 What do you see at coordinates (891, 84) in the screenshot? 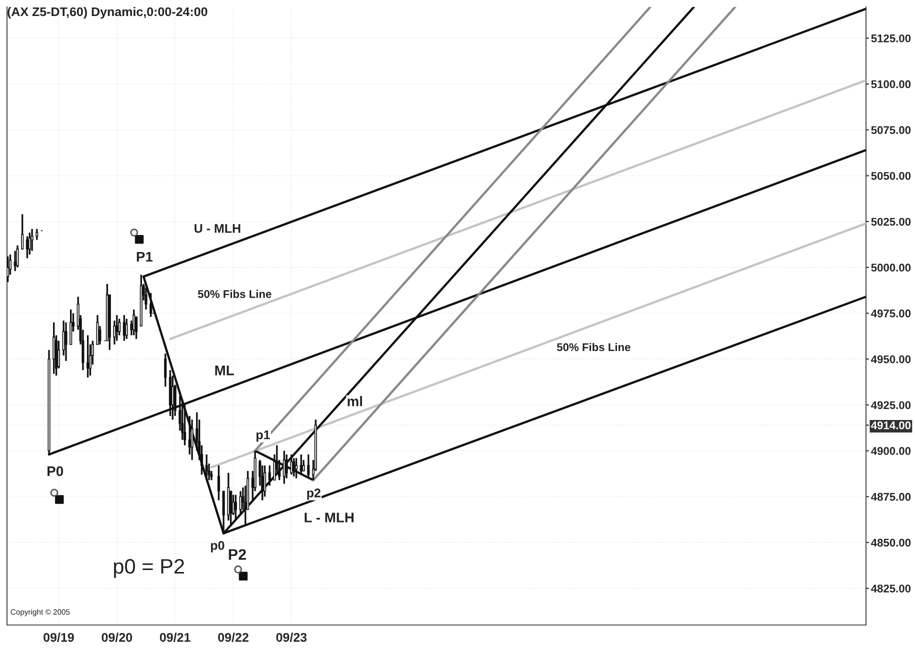
I see `y-tick-label: 5100.00` at bounding box center [891, 84].